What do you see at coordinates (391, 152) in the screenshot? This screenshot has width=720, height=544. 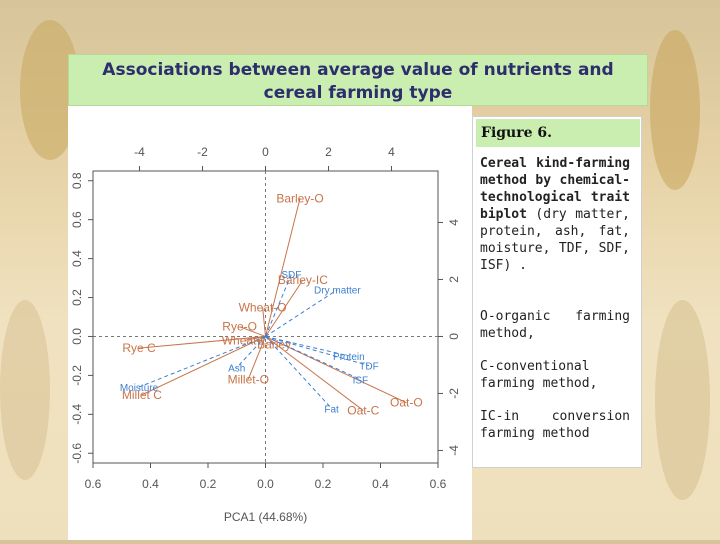 I see `x-top-tick-label: 4` at bounding box center [391, 152].